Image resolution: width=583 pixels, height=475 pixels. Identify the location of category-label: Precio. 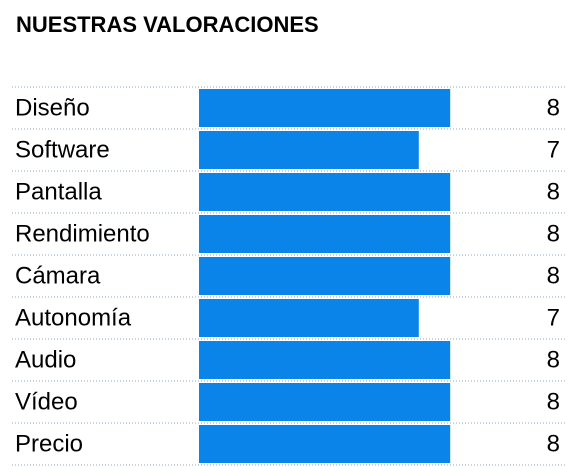
(49, 443).